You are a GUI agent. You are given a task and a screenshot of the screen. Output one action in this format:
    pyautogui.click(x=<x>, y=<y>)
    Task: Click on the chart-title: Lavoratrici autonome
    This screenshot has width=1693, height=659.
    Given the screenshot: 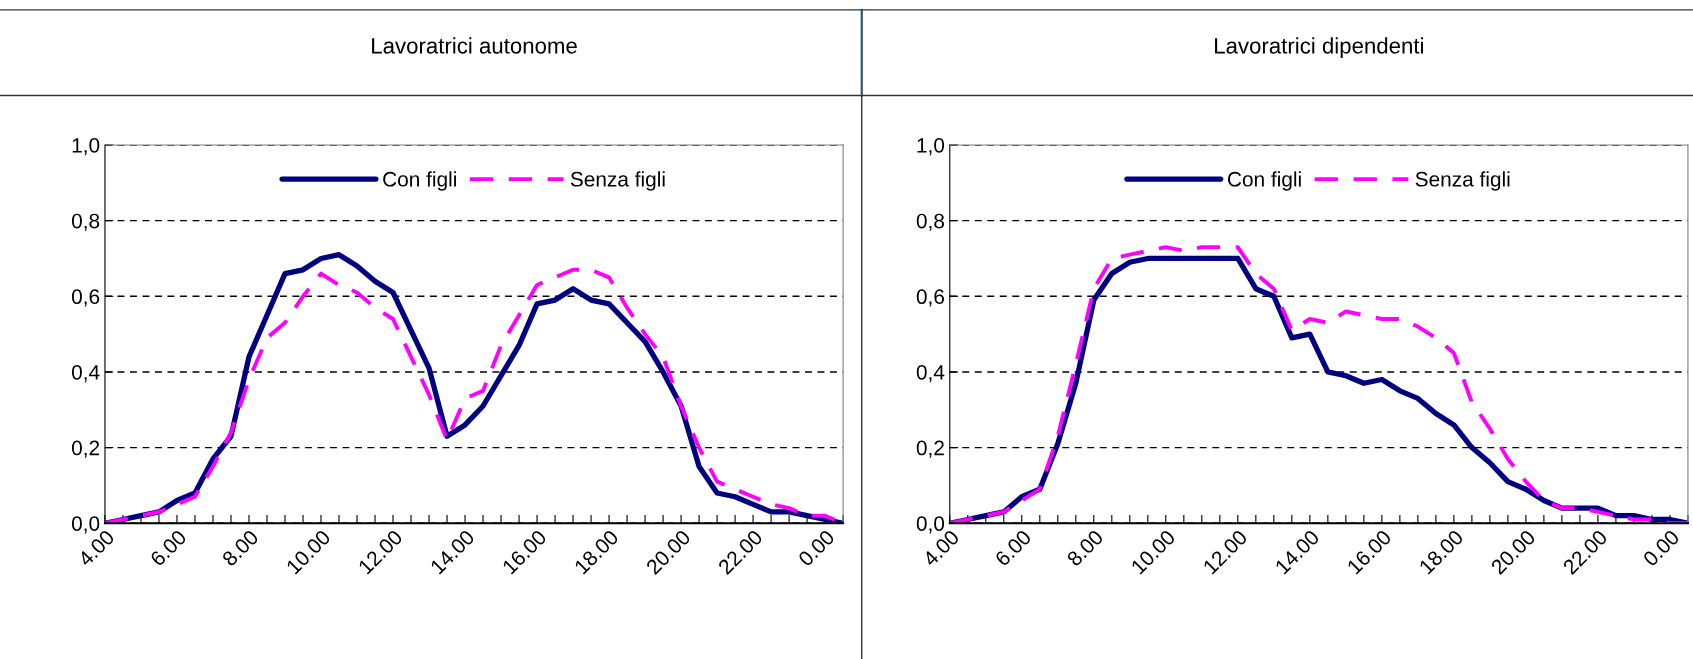 What is the action you would take?
    pyautogui.click(x=474, y=45)
    